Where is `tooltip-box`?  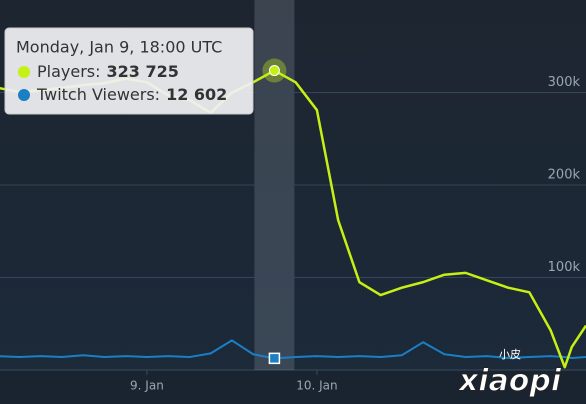 tooltip-box is located at coordinates (129, 71).